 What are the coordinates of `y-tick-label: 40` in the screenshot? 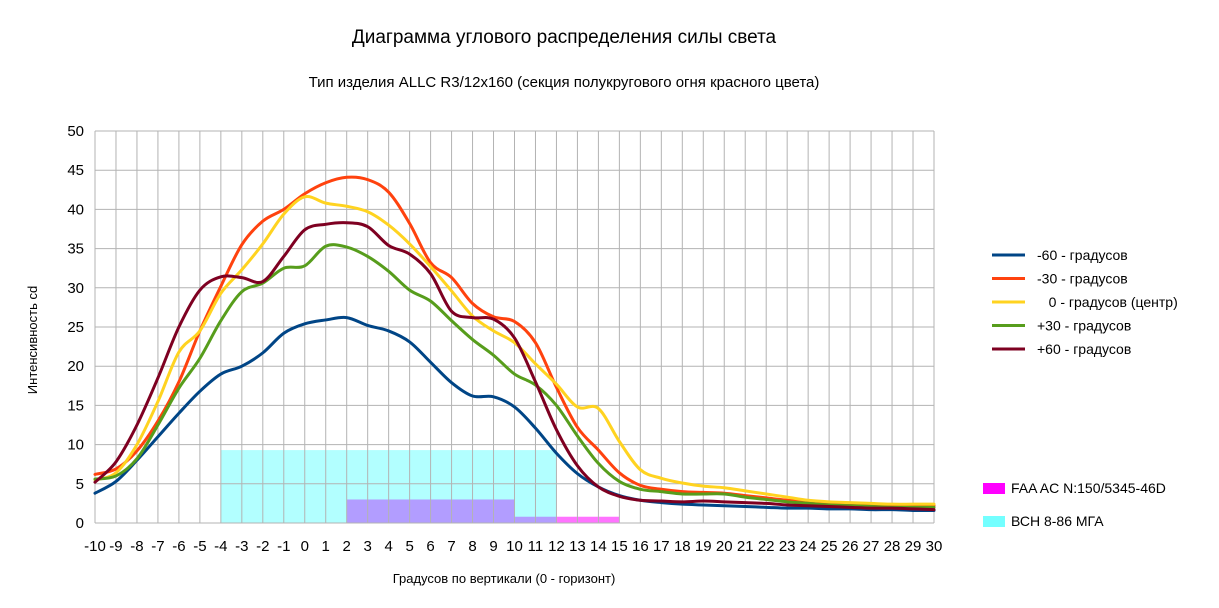 It's located at (75, 209).